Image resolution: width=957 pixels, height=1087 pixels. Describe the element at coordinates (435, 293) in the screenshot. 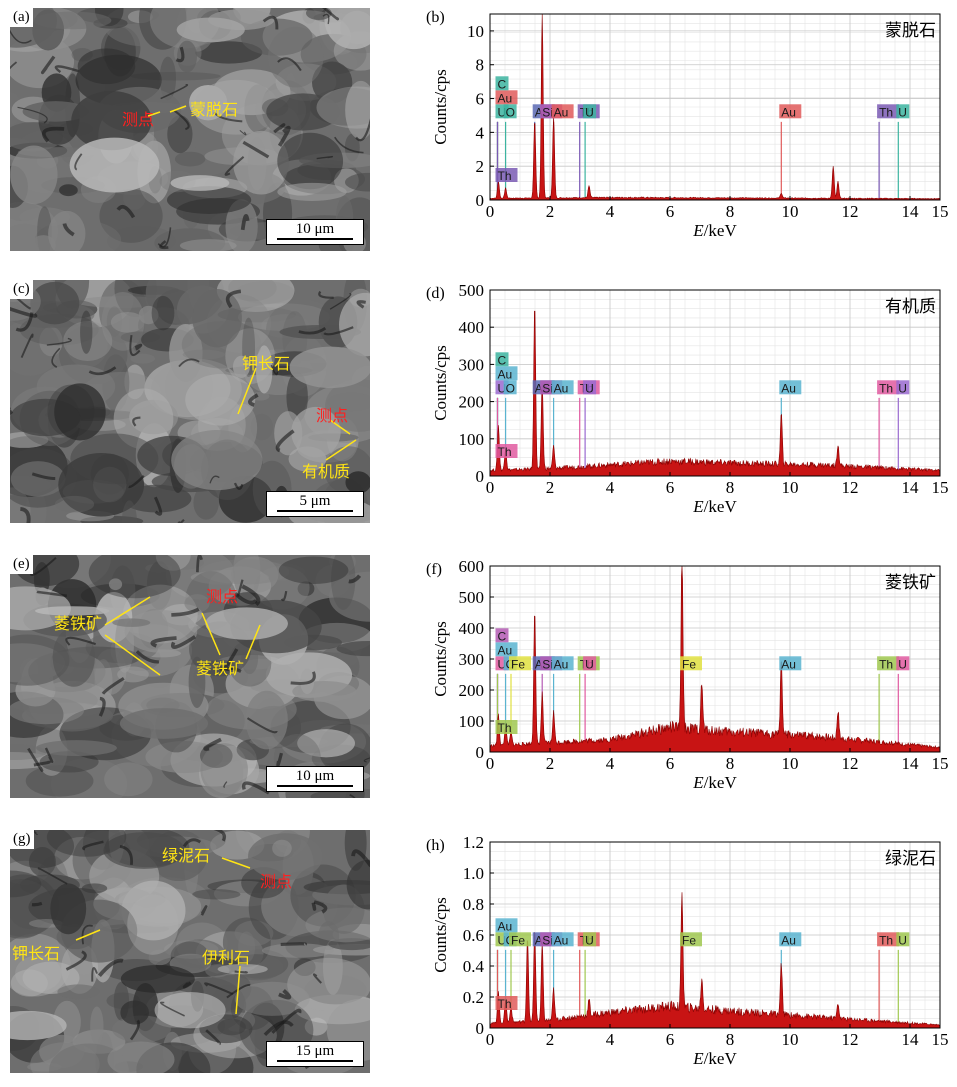

I see `panel-letter: (d)` at that location.